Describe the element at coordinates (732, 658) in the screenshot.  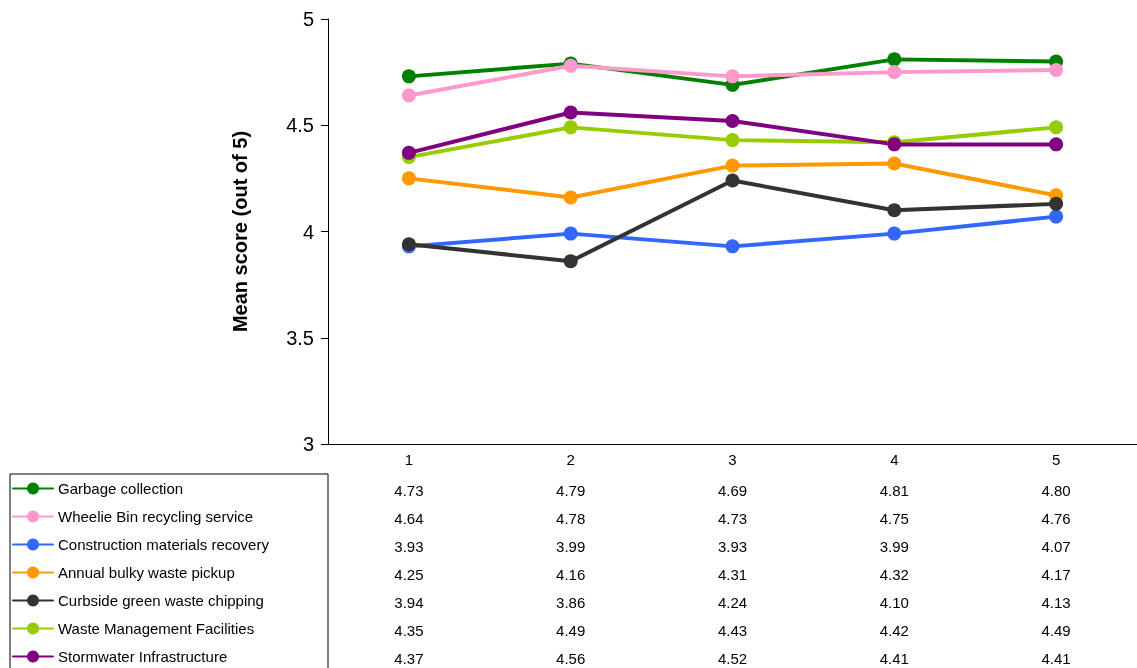
I see `data-label: 4.52` at that location.